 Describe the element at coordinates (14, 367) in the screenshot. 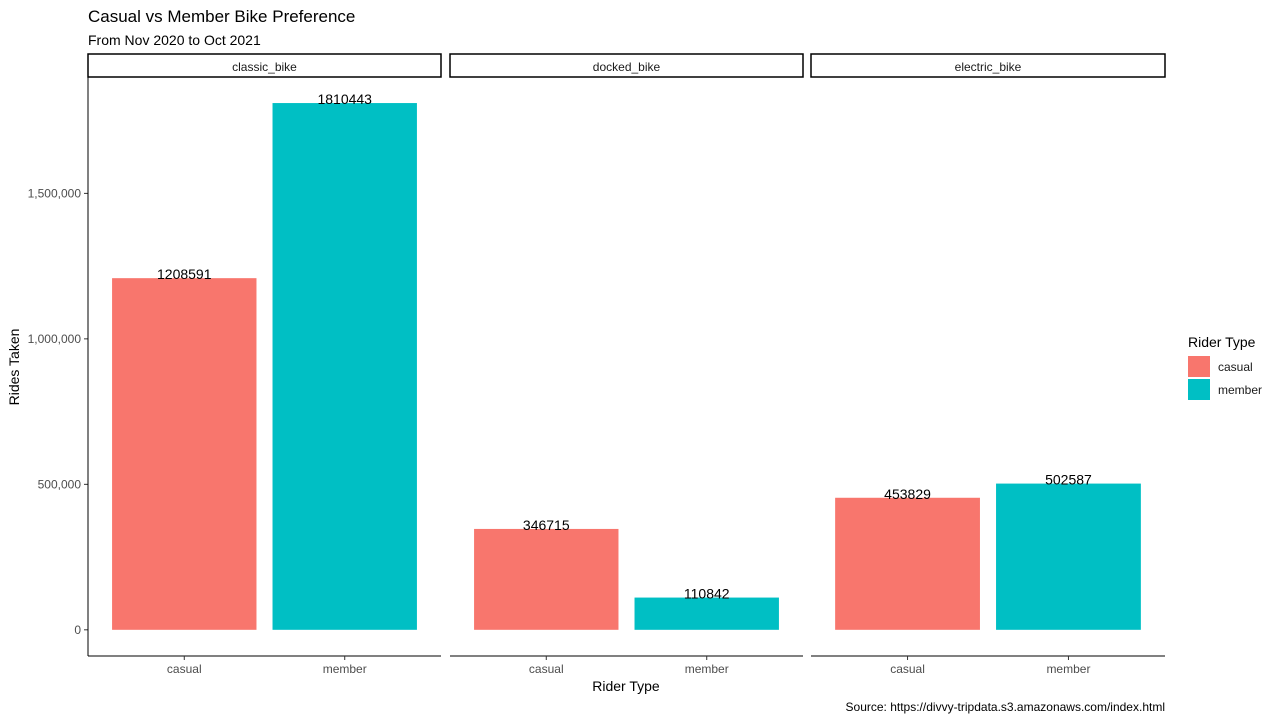

I see `y-axis-title: Rides Taken` at that location.